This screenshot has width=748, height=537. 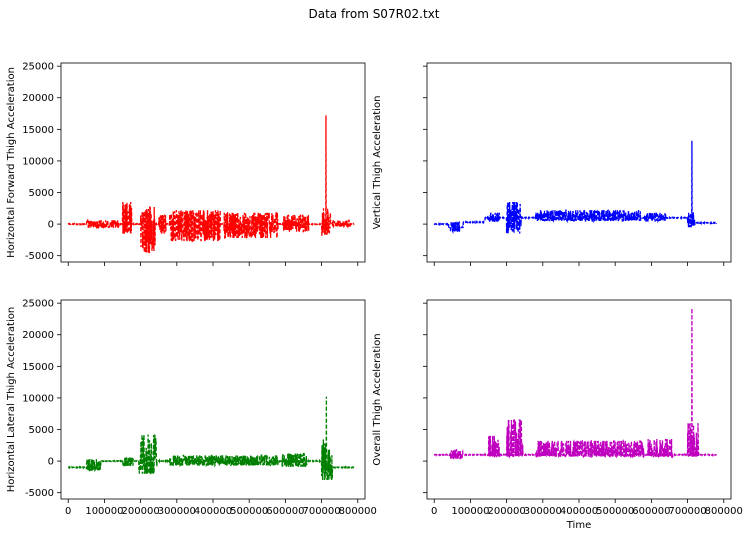 What do you see at coordinates (377, 163) in the screenshot?
I see `y-axis-label: Vertical Thigh Acceleration` at bounding box center [377, 163].